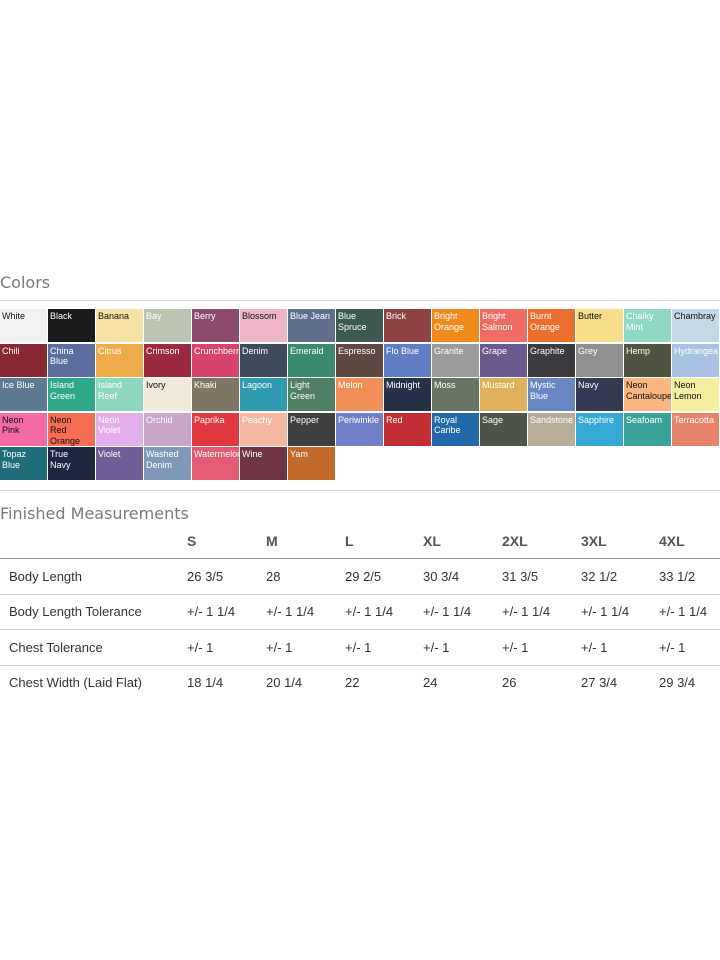 The height and width of the screenshot is (960, 720). I want to click on color-swatch: Watermelon, so click(215, 463).